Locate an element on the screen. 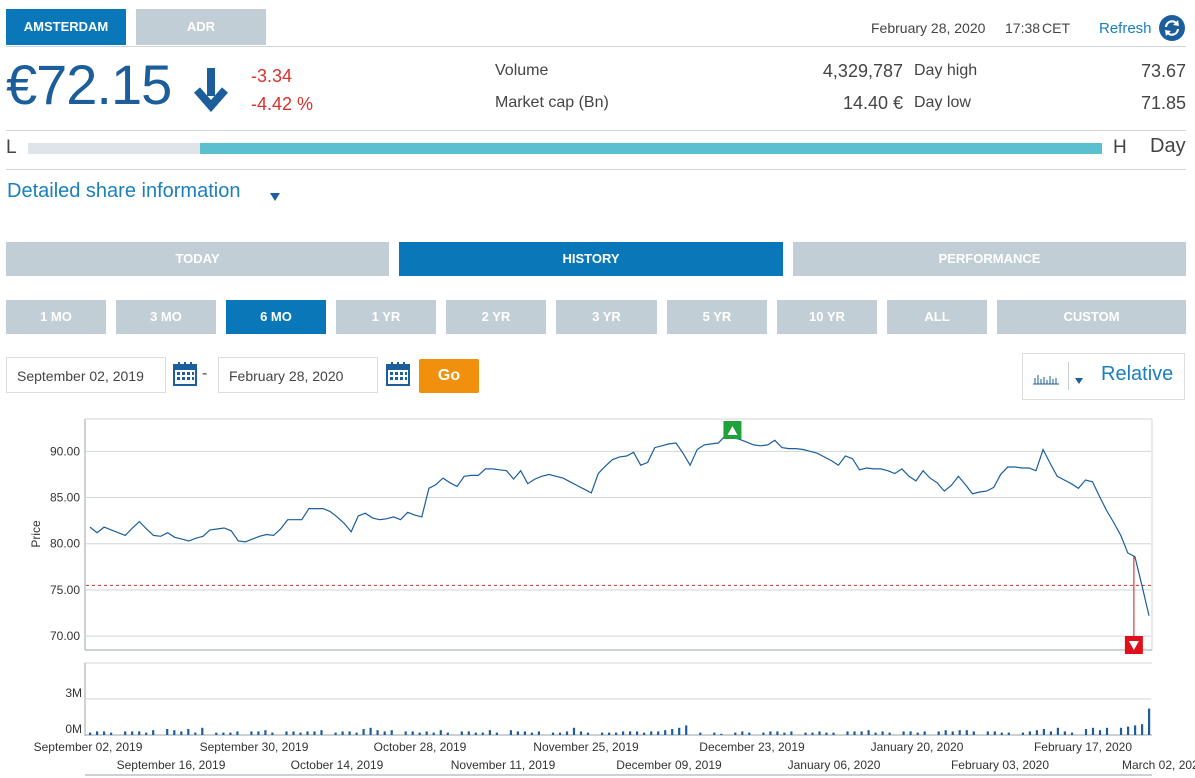 The width and height of the screenshot is (1195, 778). refresh-icon is located at coordinates (1172, 28).